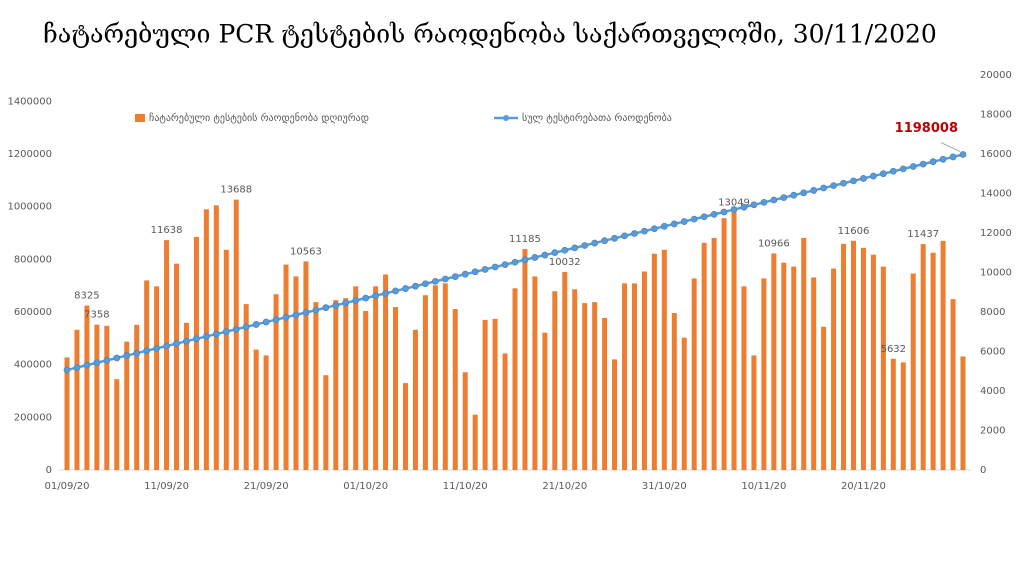 Image resolution: width=1024 pixels, height=576 pixels. What do you see at coordinates (525, 239) in the screenshot?
I see `data-label: 11185` at bounding box center [525, 239].